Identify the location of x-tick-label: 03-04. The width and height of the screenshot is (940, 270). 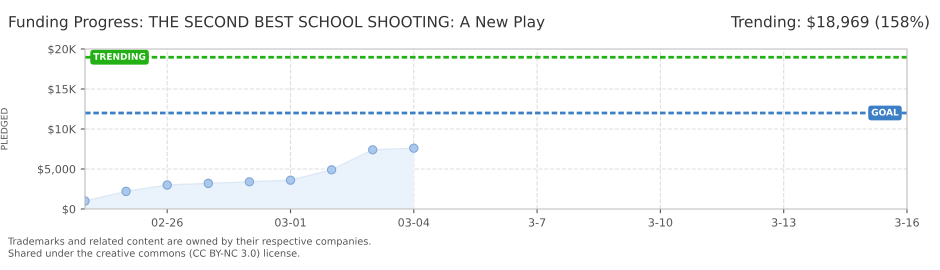
(414, 222).